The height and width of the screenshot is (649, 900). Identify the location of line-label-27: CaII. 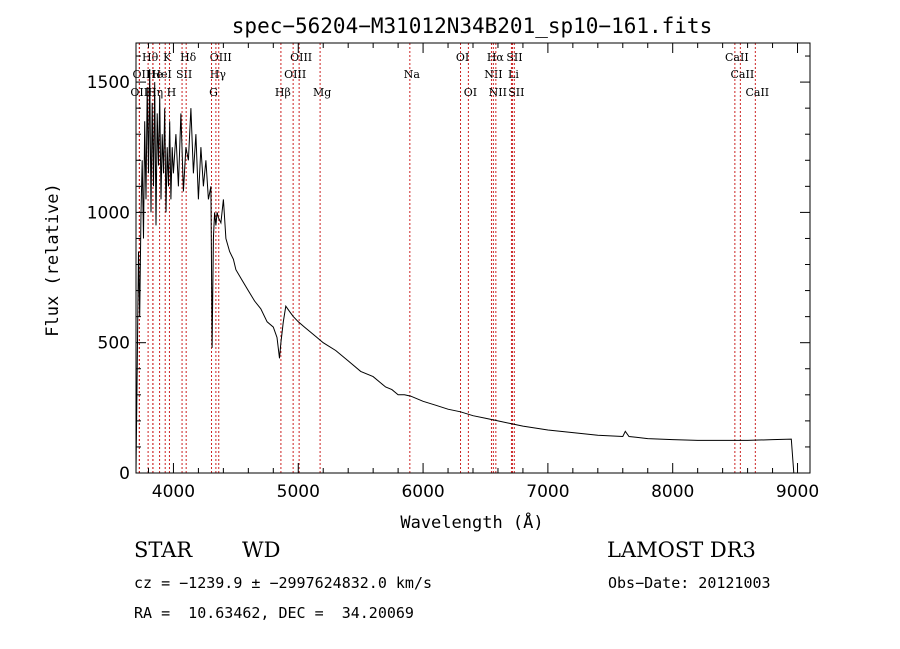
(743, 74).